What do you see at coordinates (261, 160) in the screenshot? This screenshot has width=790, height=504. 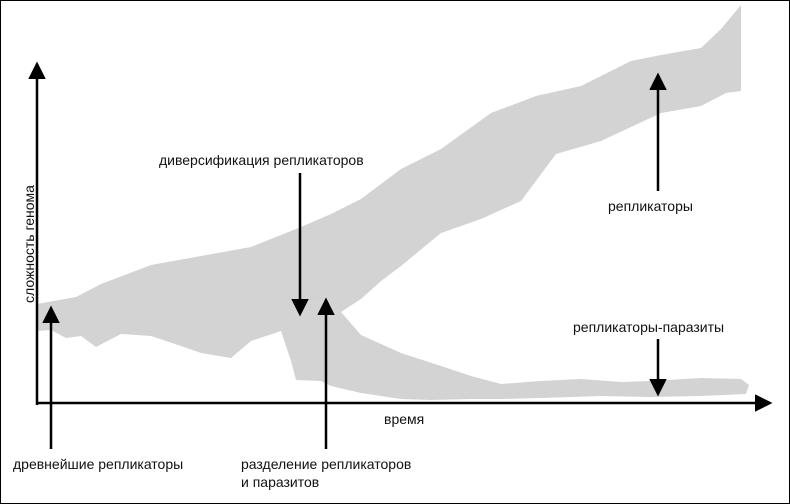 I see `diversification-label: диверсификация репликаторов` at bounding box center [261, 160].